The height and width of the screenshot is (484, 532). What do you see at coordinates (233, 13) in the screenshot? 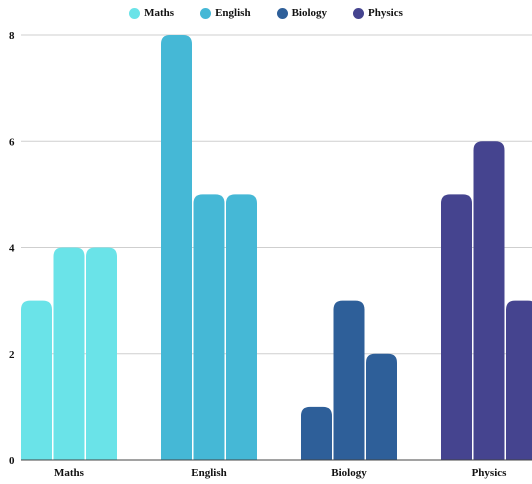
I see `legend-label: English` at bounding box center [233, 13].